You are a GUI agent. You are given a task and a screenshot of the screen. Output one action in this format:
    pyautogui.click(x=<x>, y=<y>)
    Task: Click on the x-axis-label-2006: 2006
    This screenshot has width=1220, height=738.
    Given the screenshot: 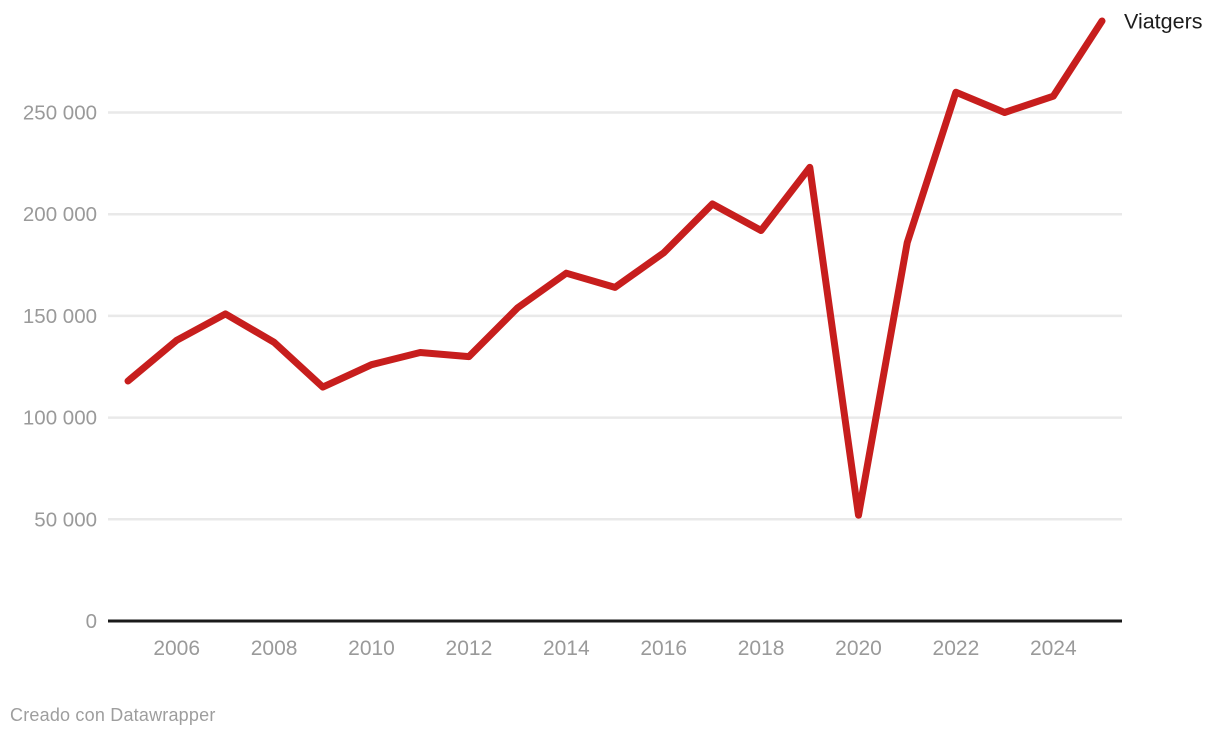 What is the action you would take?
    pyautogui.click(x=176, y=648)
    